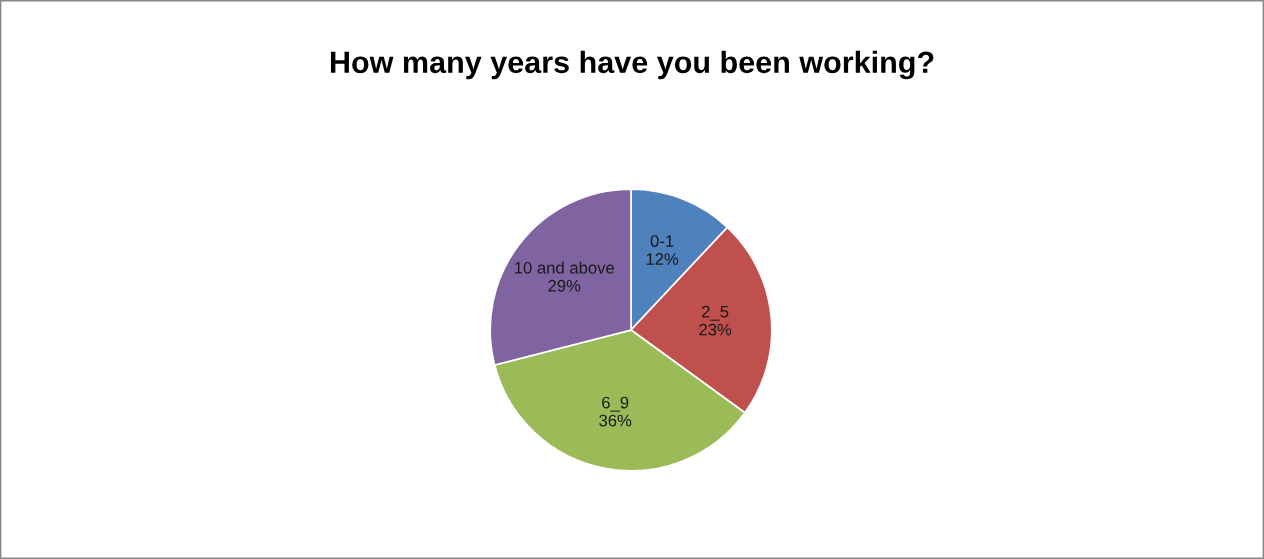  What do you see at coordinates (662, 241) in the screenshot?
I see `slice-label: 0-1` at bounding box center [662, 241].